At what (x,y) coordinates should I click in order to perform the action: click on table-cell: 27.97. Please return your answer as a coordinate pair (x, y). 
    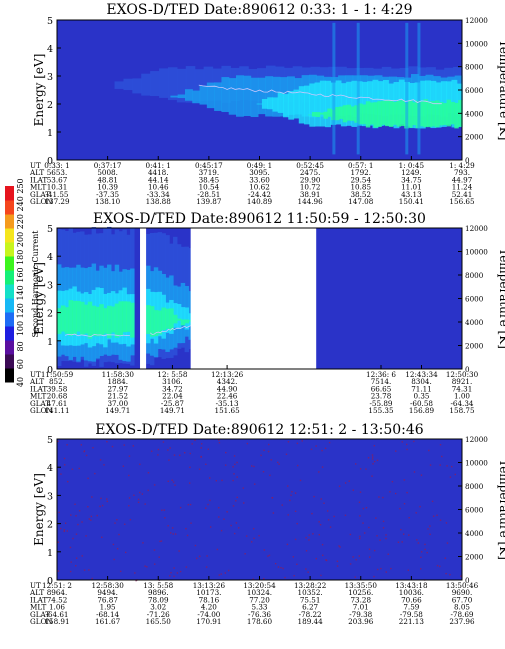
    Looking at the image, I should click on (117, 388).